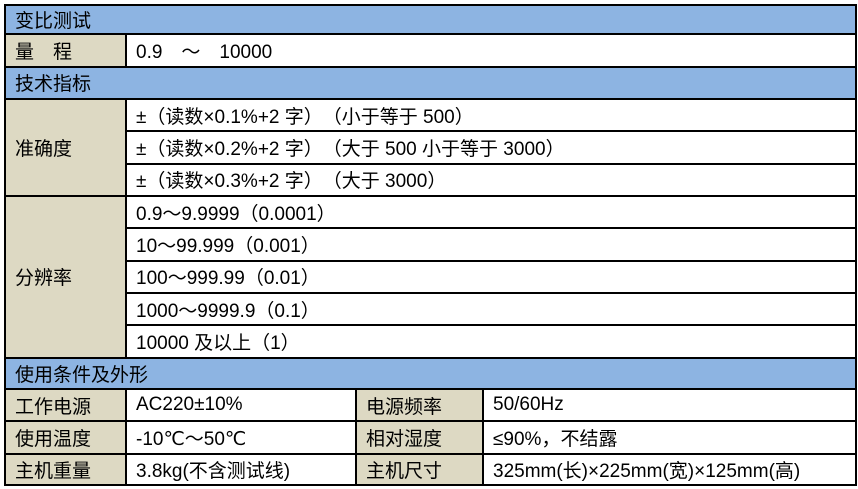 Image resolution: width=858 pixels, height=489 pixels. I want to click on relative-humidity-label: 相对湿度, so click(419, 437).